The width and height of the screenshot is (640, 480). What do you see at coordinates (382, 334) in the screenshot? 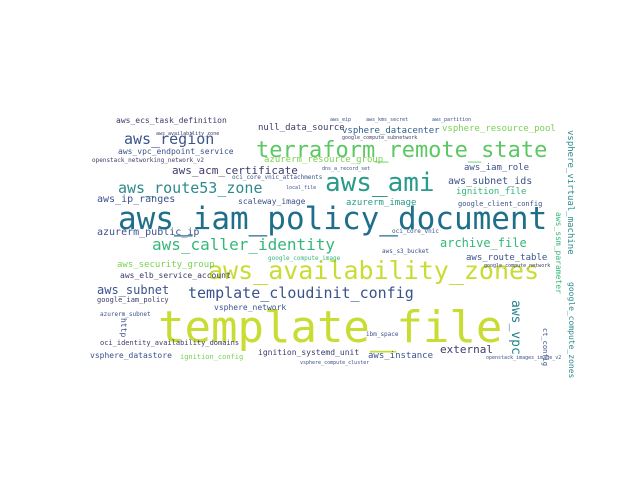
I see `word-ibm-space: ibm_space` at bounding box center [382, 334].